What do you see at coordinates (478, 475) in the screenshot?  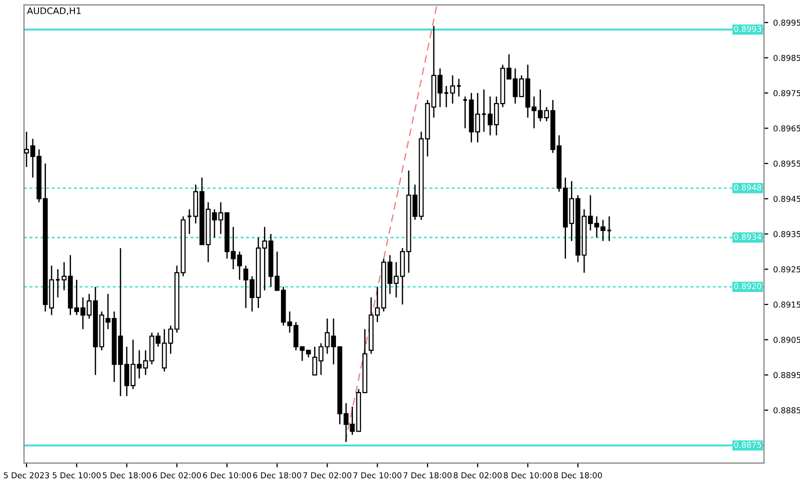 I see `x-tick-label: 8 Dec 02:00` at bounding box center [478, 475].